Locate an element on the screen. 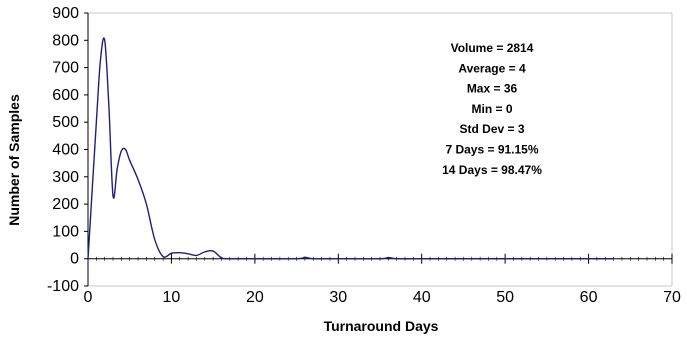  y-tick-label: 400 is located at coordinates (65, 150).